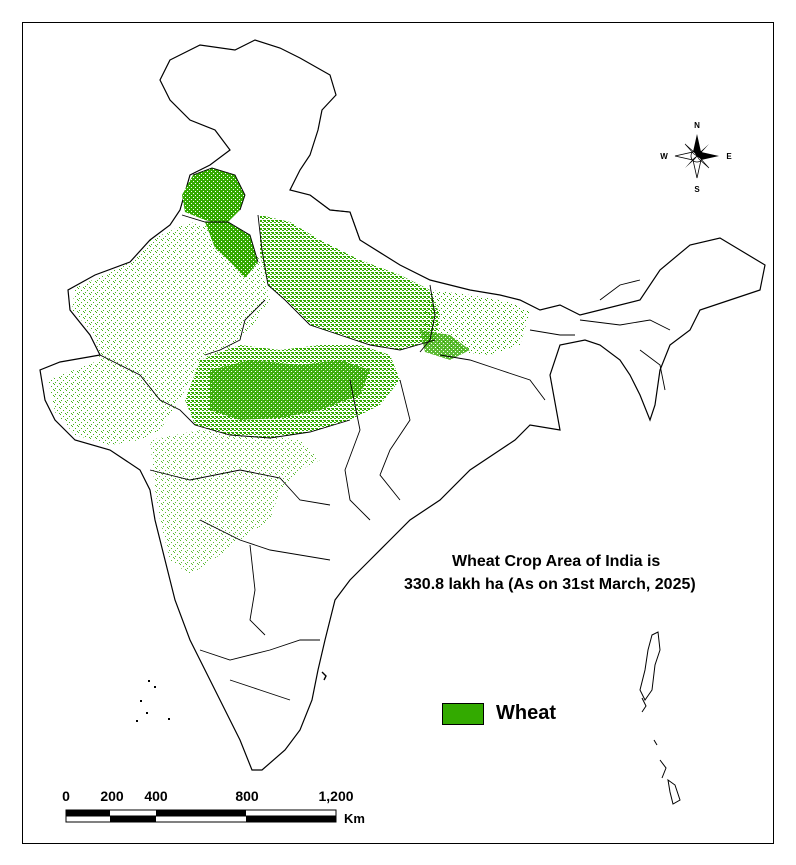 This screenshot has width=796, height=865. What do you see at coordinates (235, 502) in the screenshot?
I see `wheat-sparse-maharashtra` at bounding box center [235, 502].